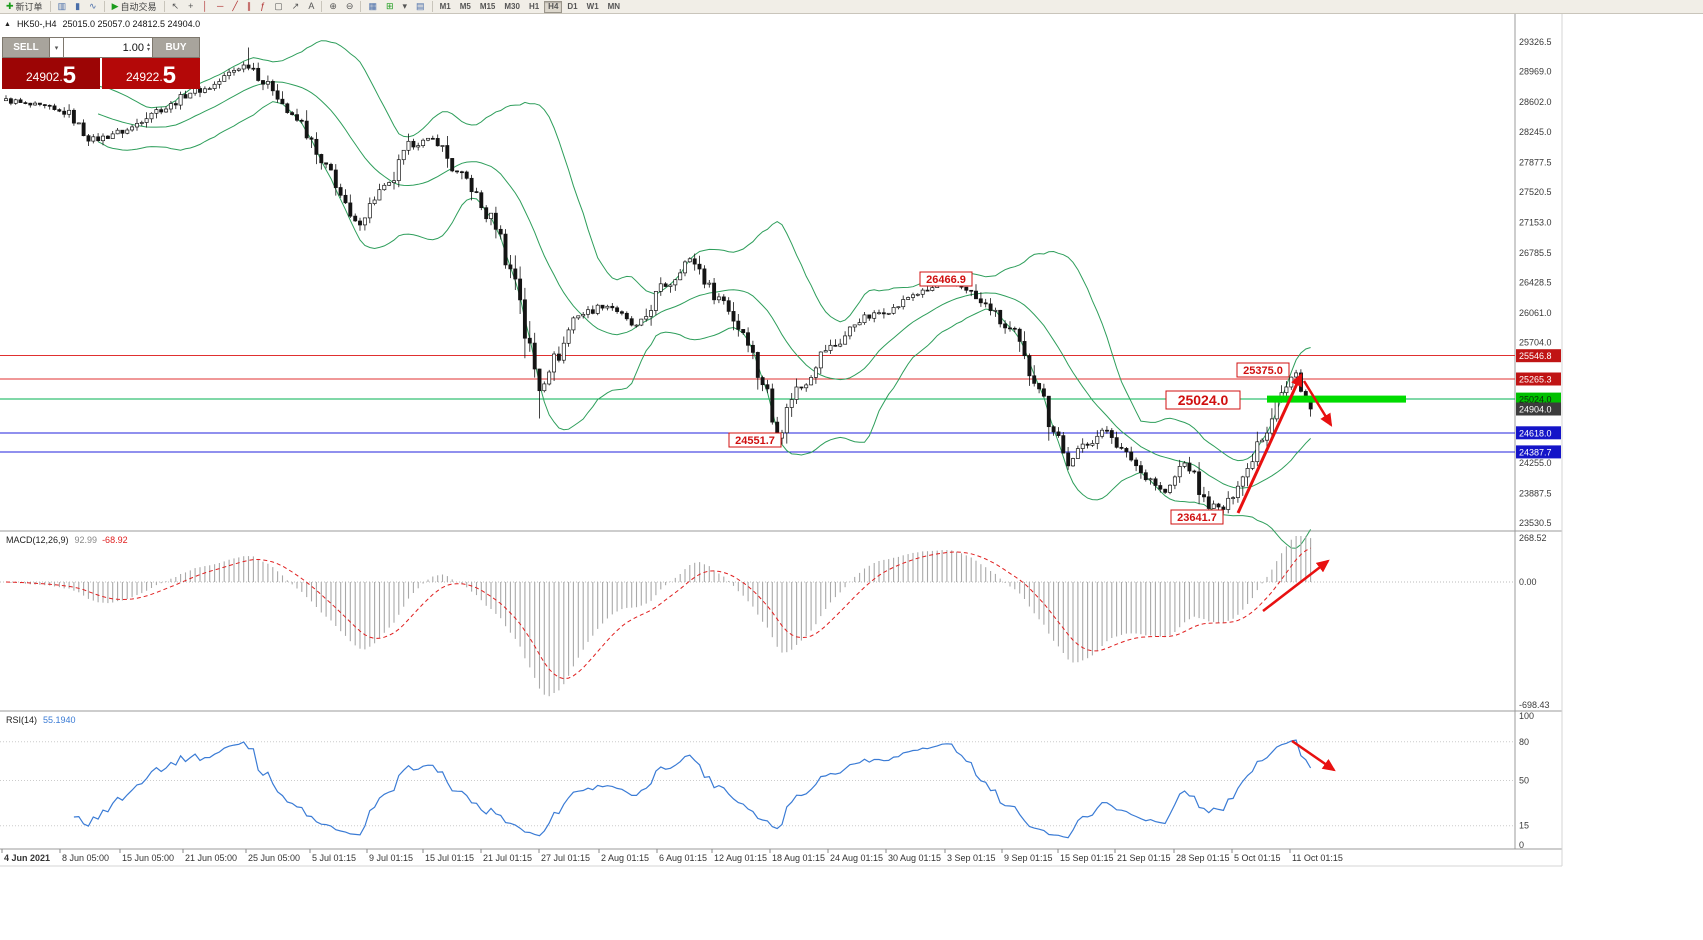  Describe the element at coordinates (614, 7) in the screenshot. I see `timeframe-mn-button: MN` at that location.